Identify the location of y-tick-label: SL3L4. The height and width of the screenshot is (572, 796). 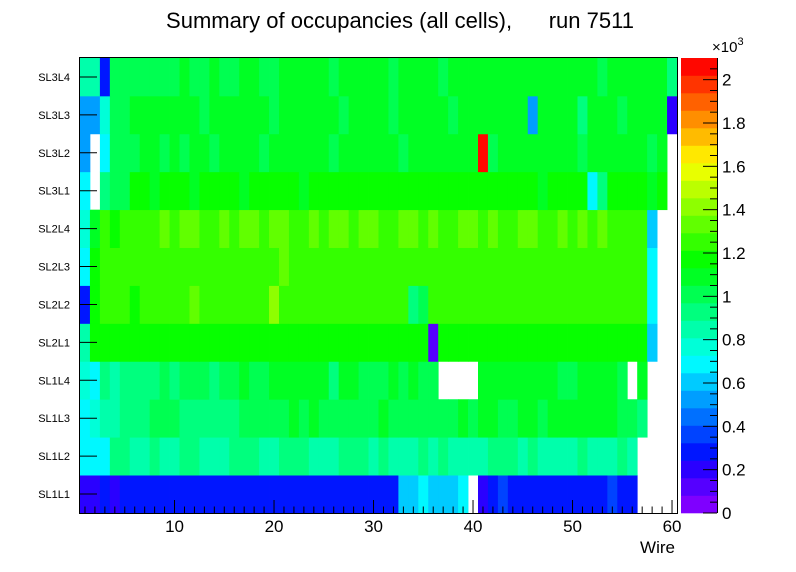
(54, 78).